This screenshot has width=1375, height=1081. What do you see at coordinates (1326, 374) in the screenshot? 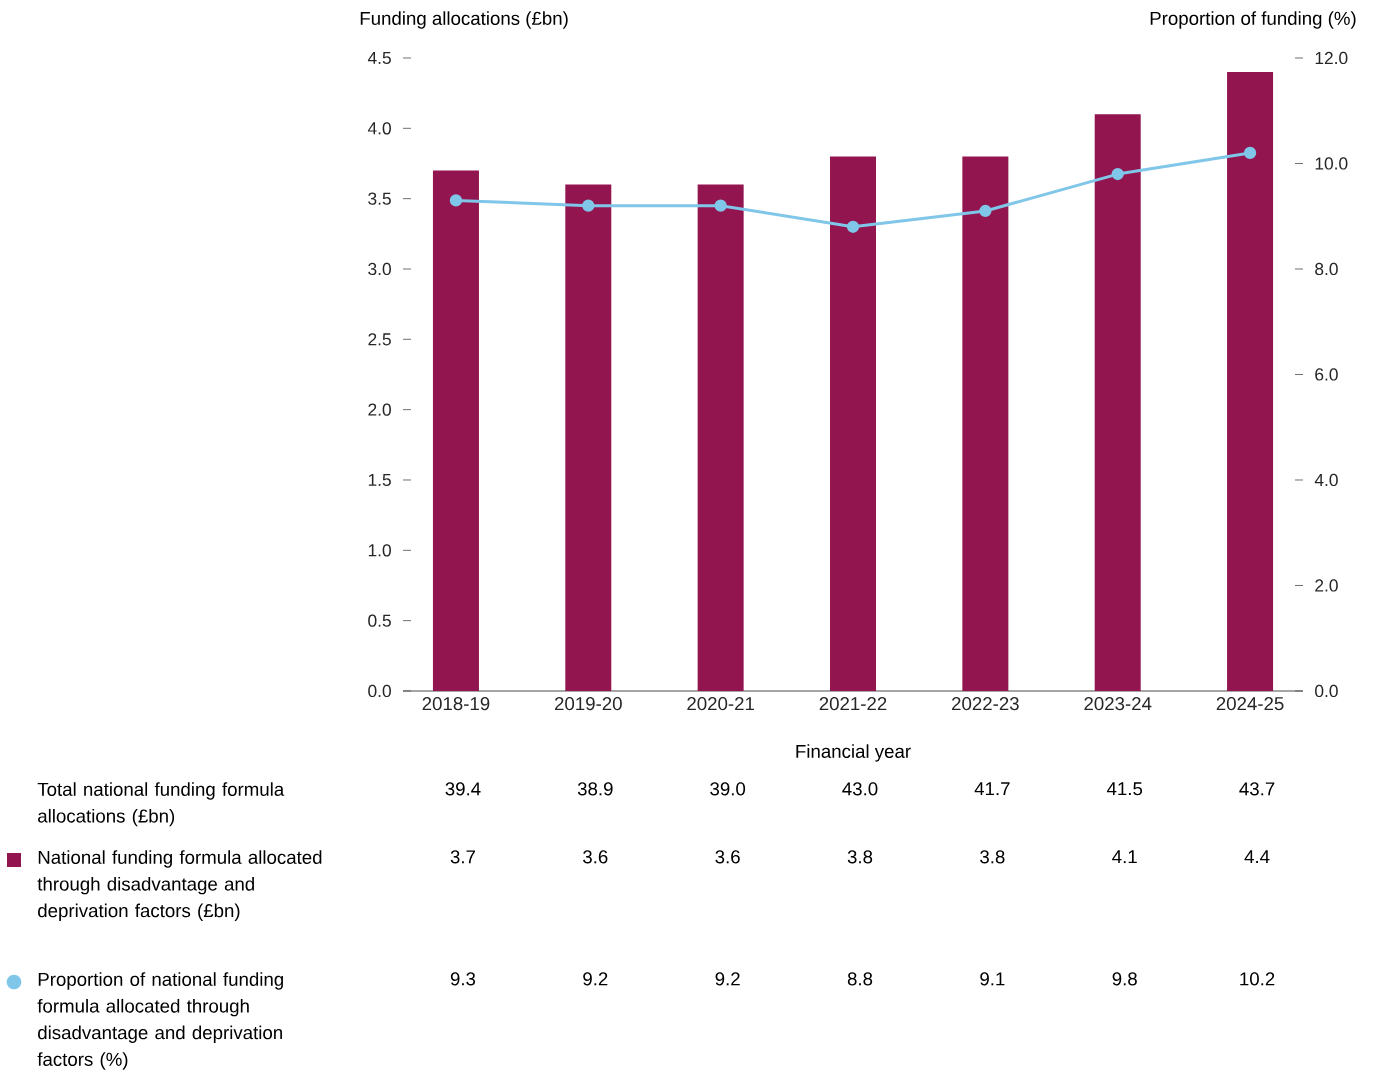
I see `y2-tick-label: 6.0` at bounding box center [1326, 374].